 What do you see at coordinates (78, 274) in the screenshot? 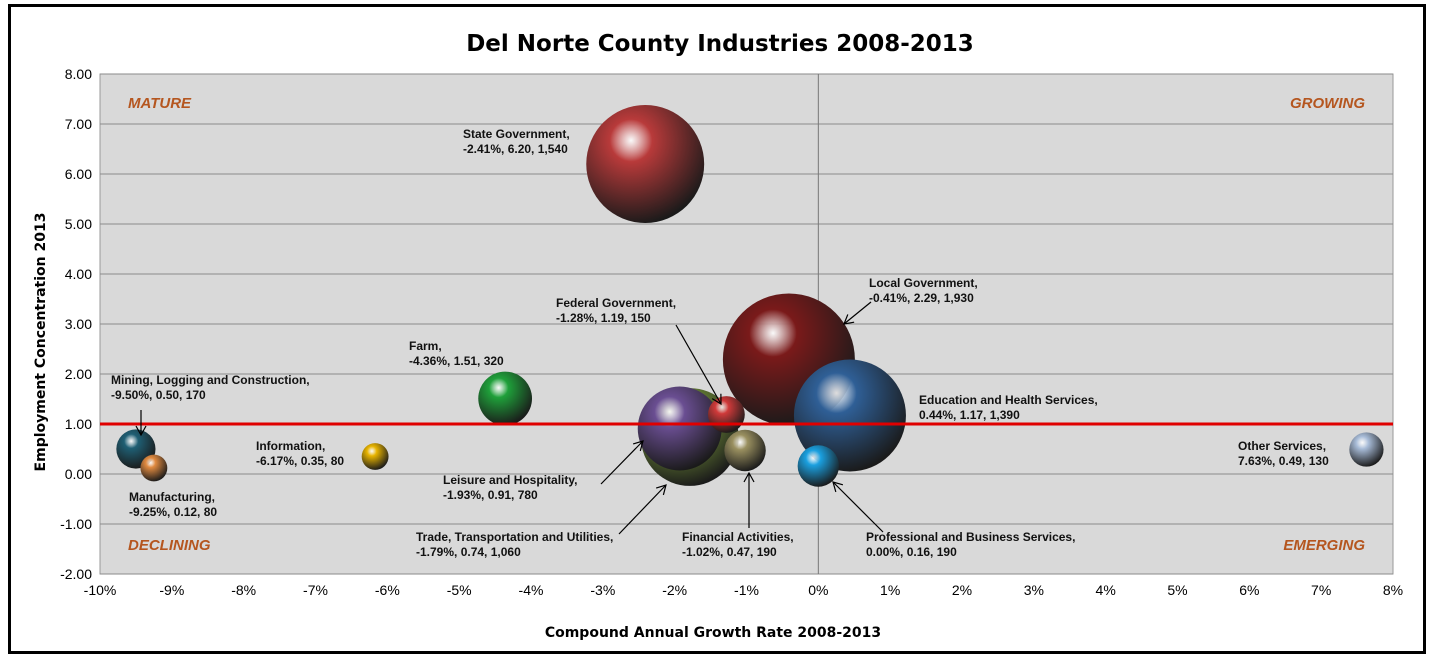
I see `y-tick-label: 4.00` at bounding box center [78, 274].